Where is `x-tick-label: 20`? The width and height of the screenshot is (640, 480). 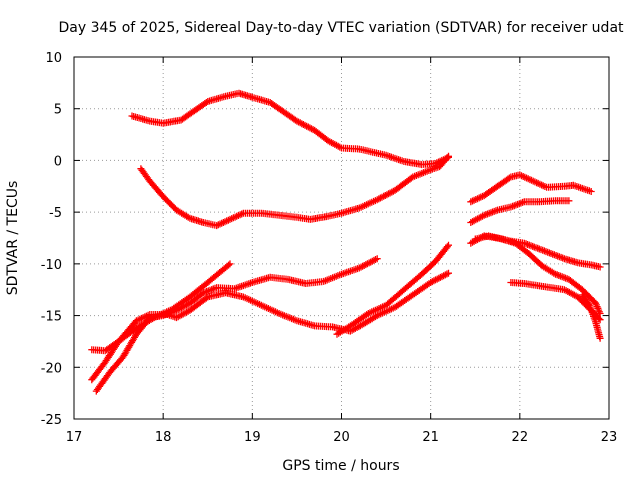 x-tick-label: 20 is located at coordinates (341, 437).